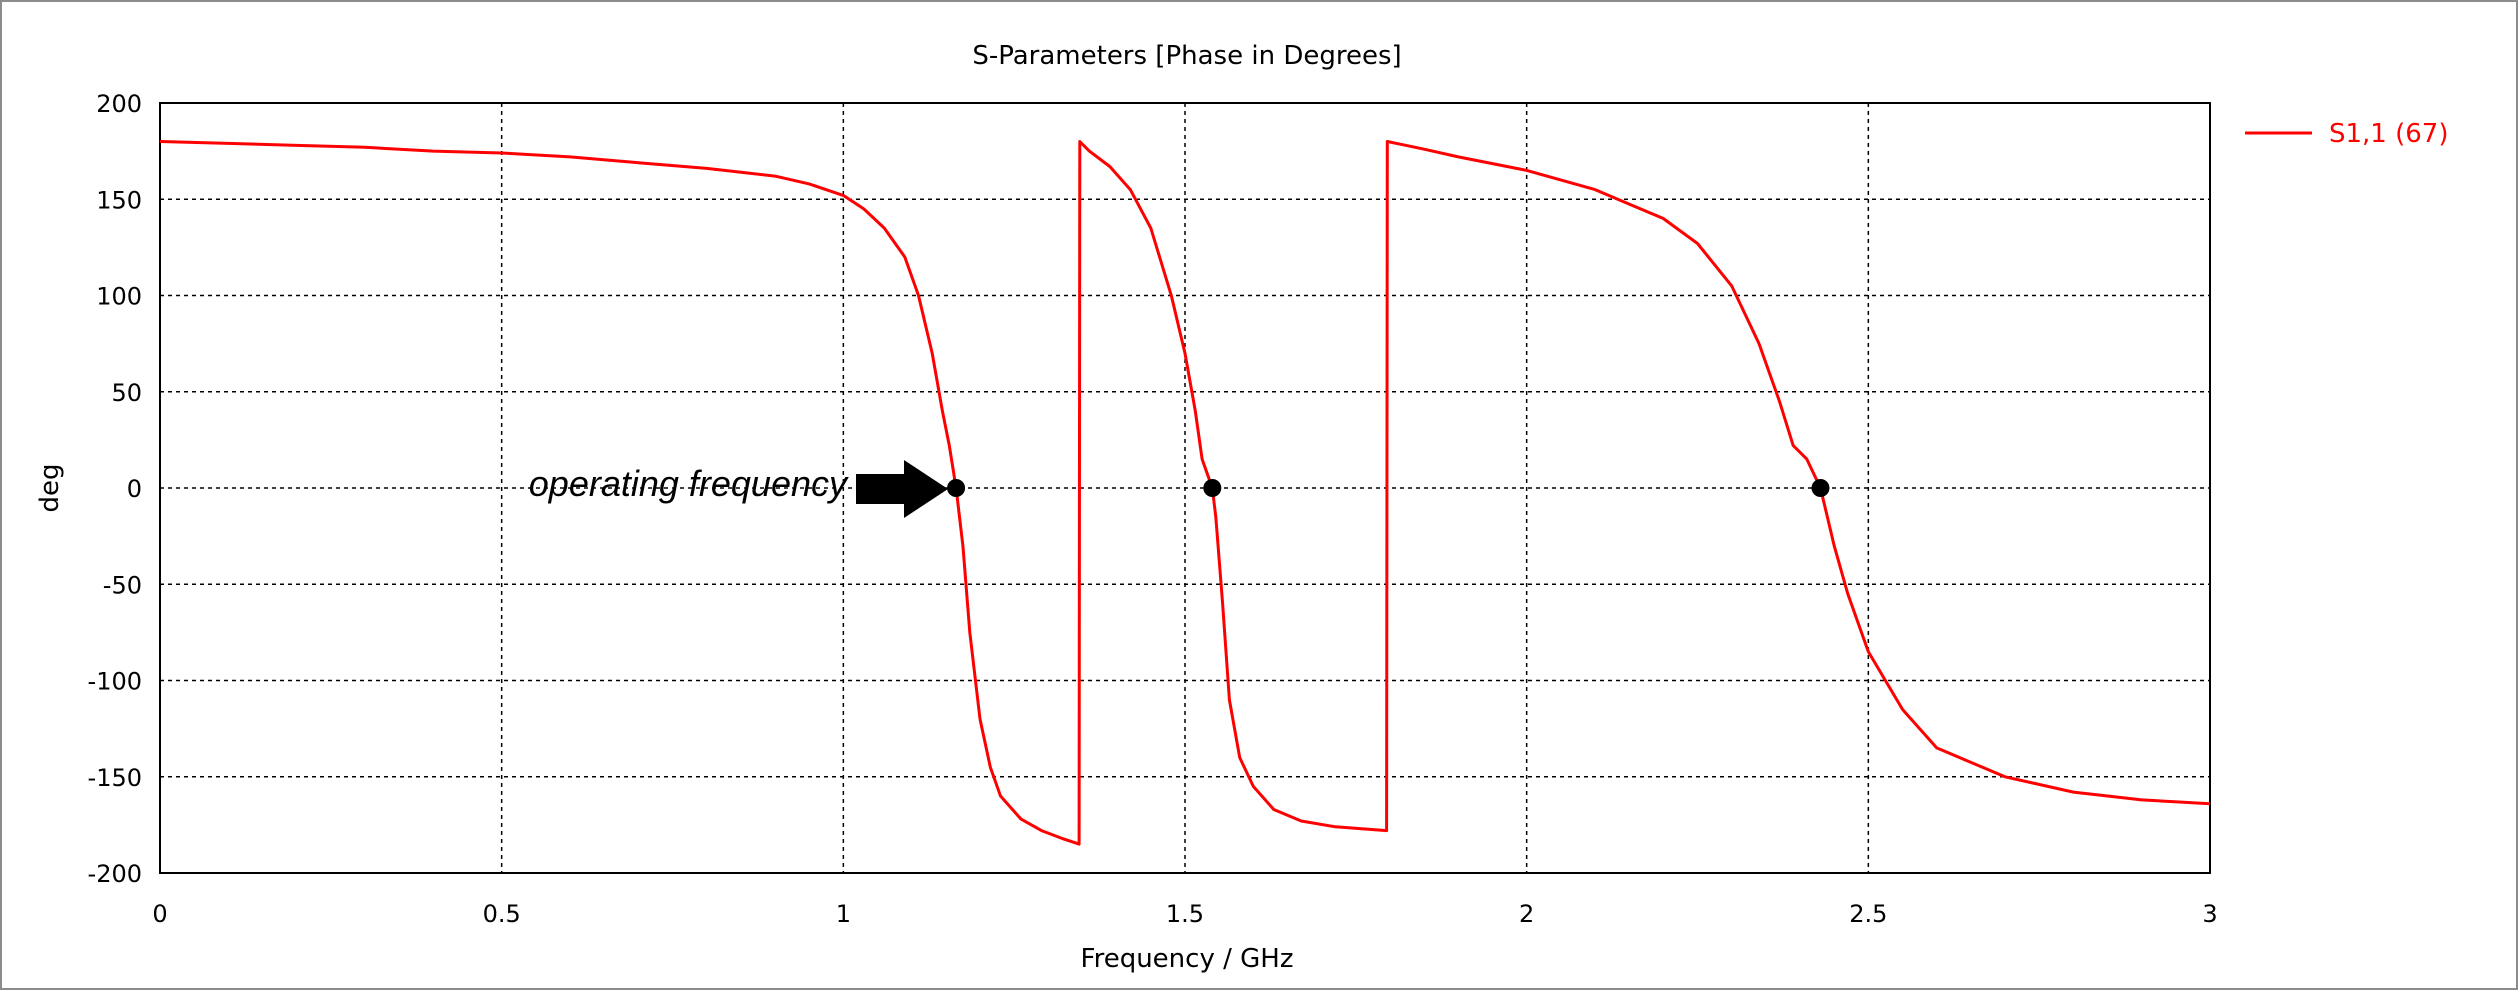 Image resolution: width=2518 pixels, height=990 pixels. Describe the element at coordinates (126, 393) in the screenshot. I see `y-tick-label: 50` at that location.